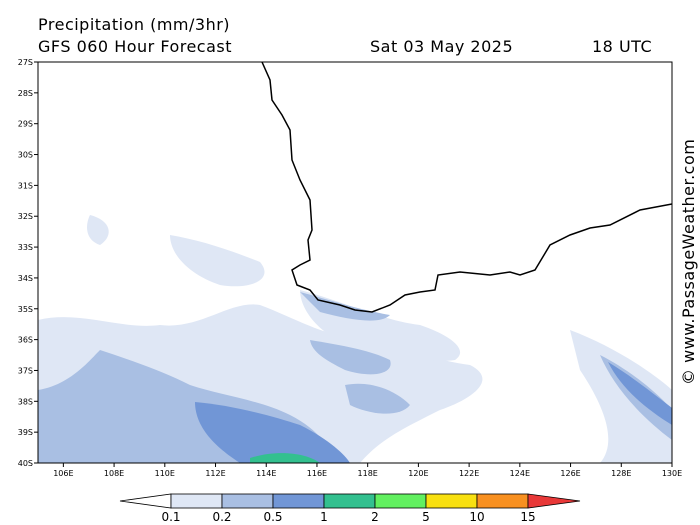 The height and width of the screenshot is (525, 700). What do you see at coordinates (25, 155) in the screenshot?
I see `lat-label: 30S` at bounding box center [25, 155].